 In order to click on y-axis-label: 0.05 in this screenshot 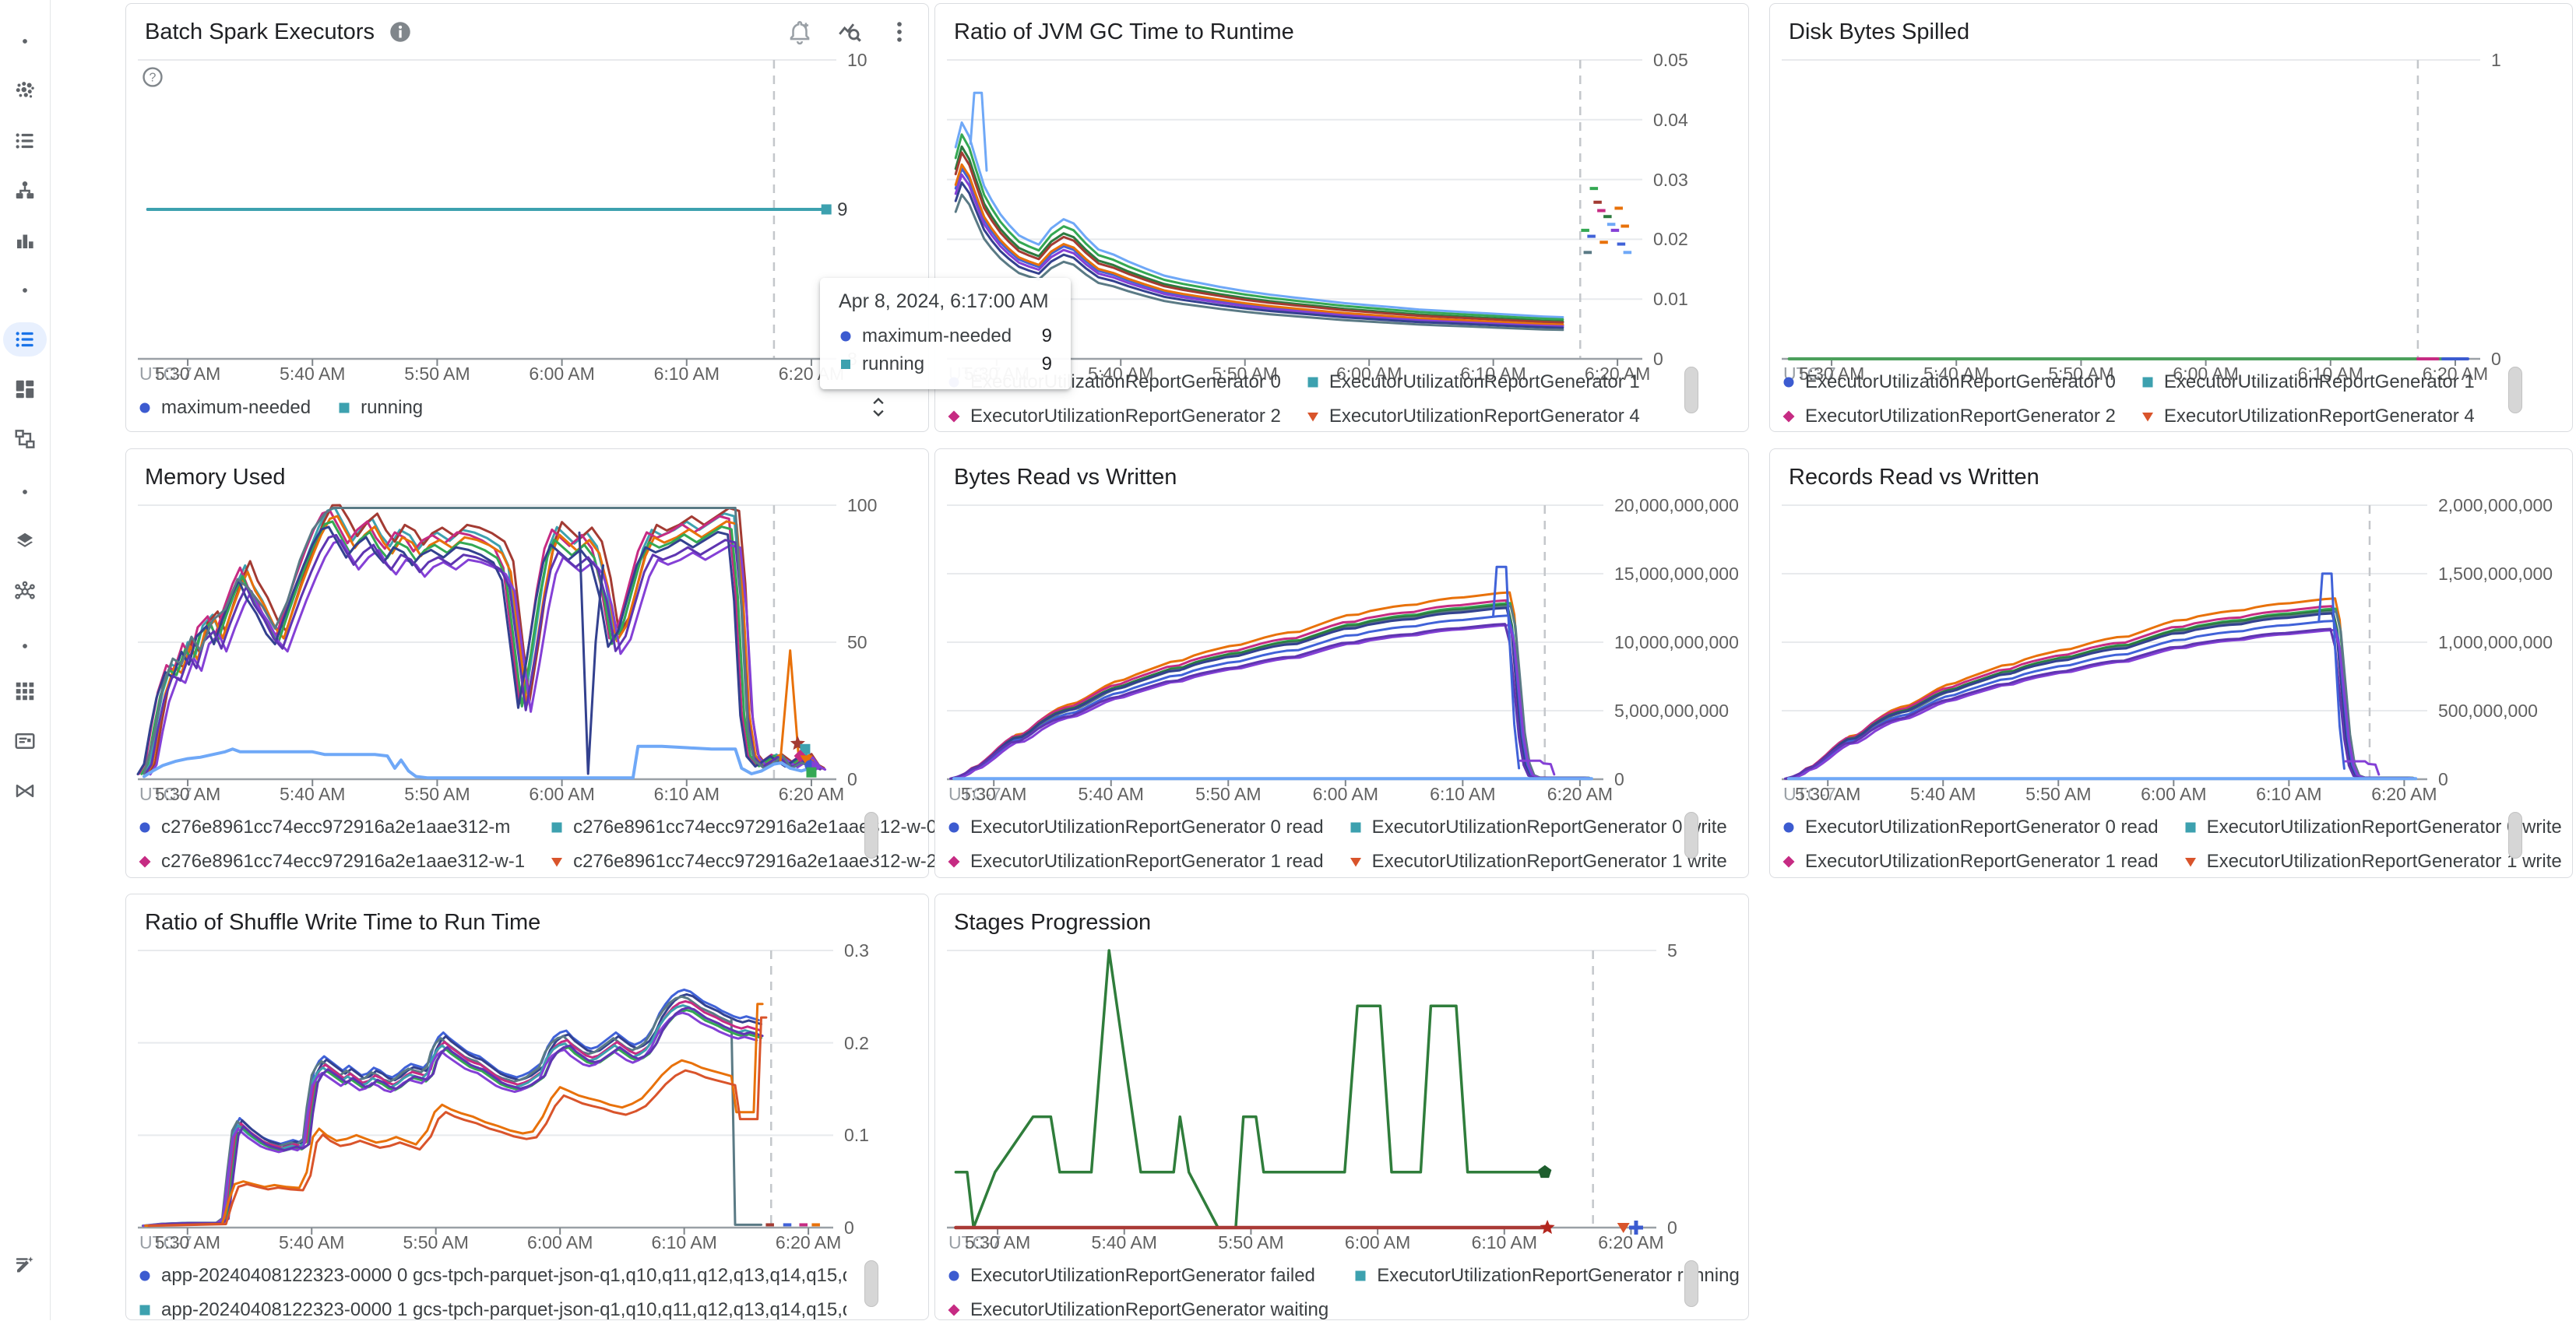, I will do `click(1670, 60)`.